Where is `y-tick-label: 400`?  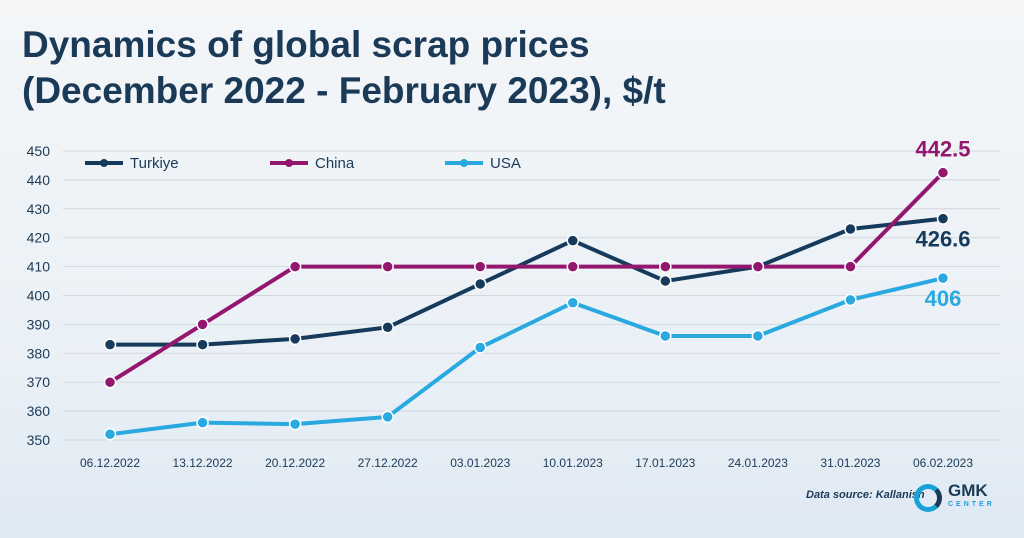
y-tick-label: 400 is located at coordinates (39, 296).